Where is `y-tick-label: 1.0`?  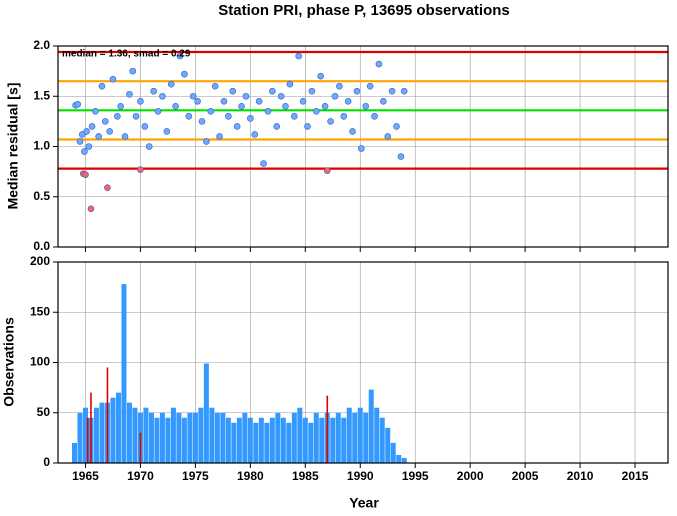
y-tick-label: 1.0 is located at coordinates (41, 146).